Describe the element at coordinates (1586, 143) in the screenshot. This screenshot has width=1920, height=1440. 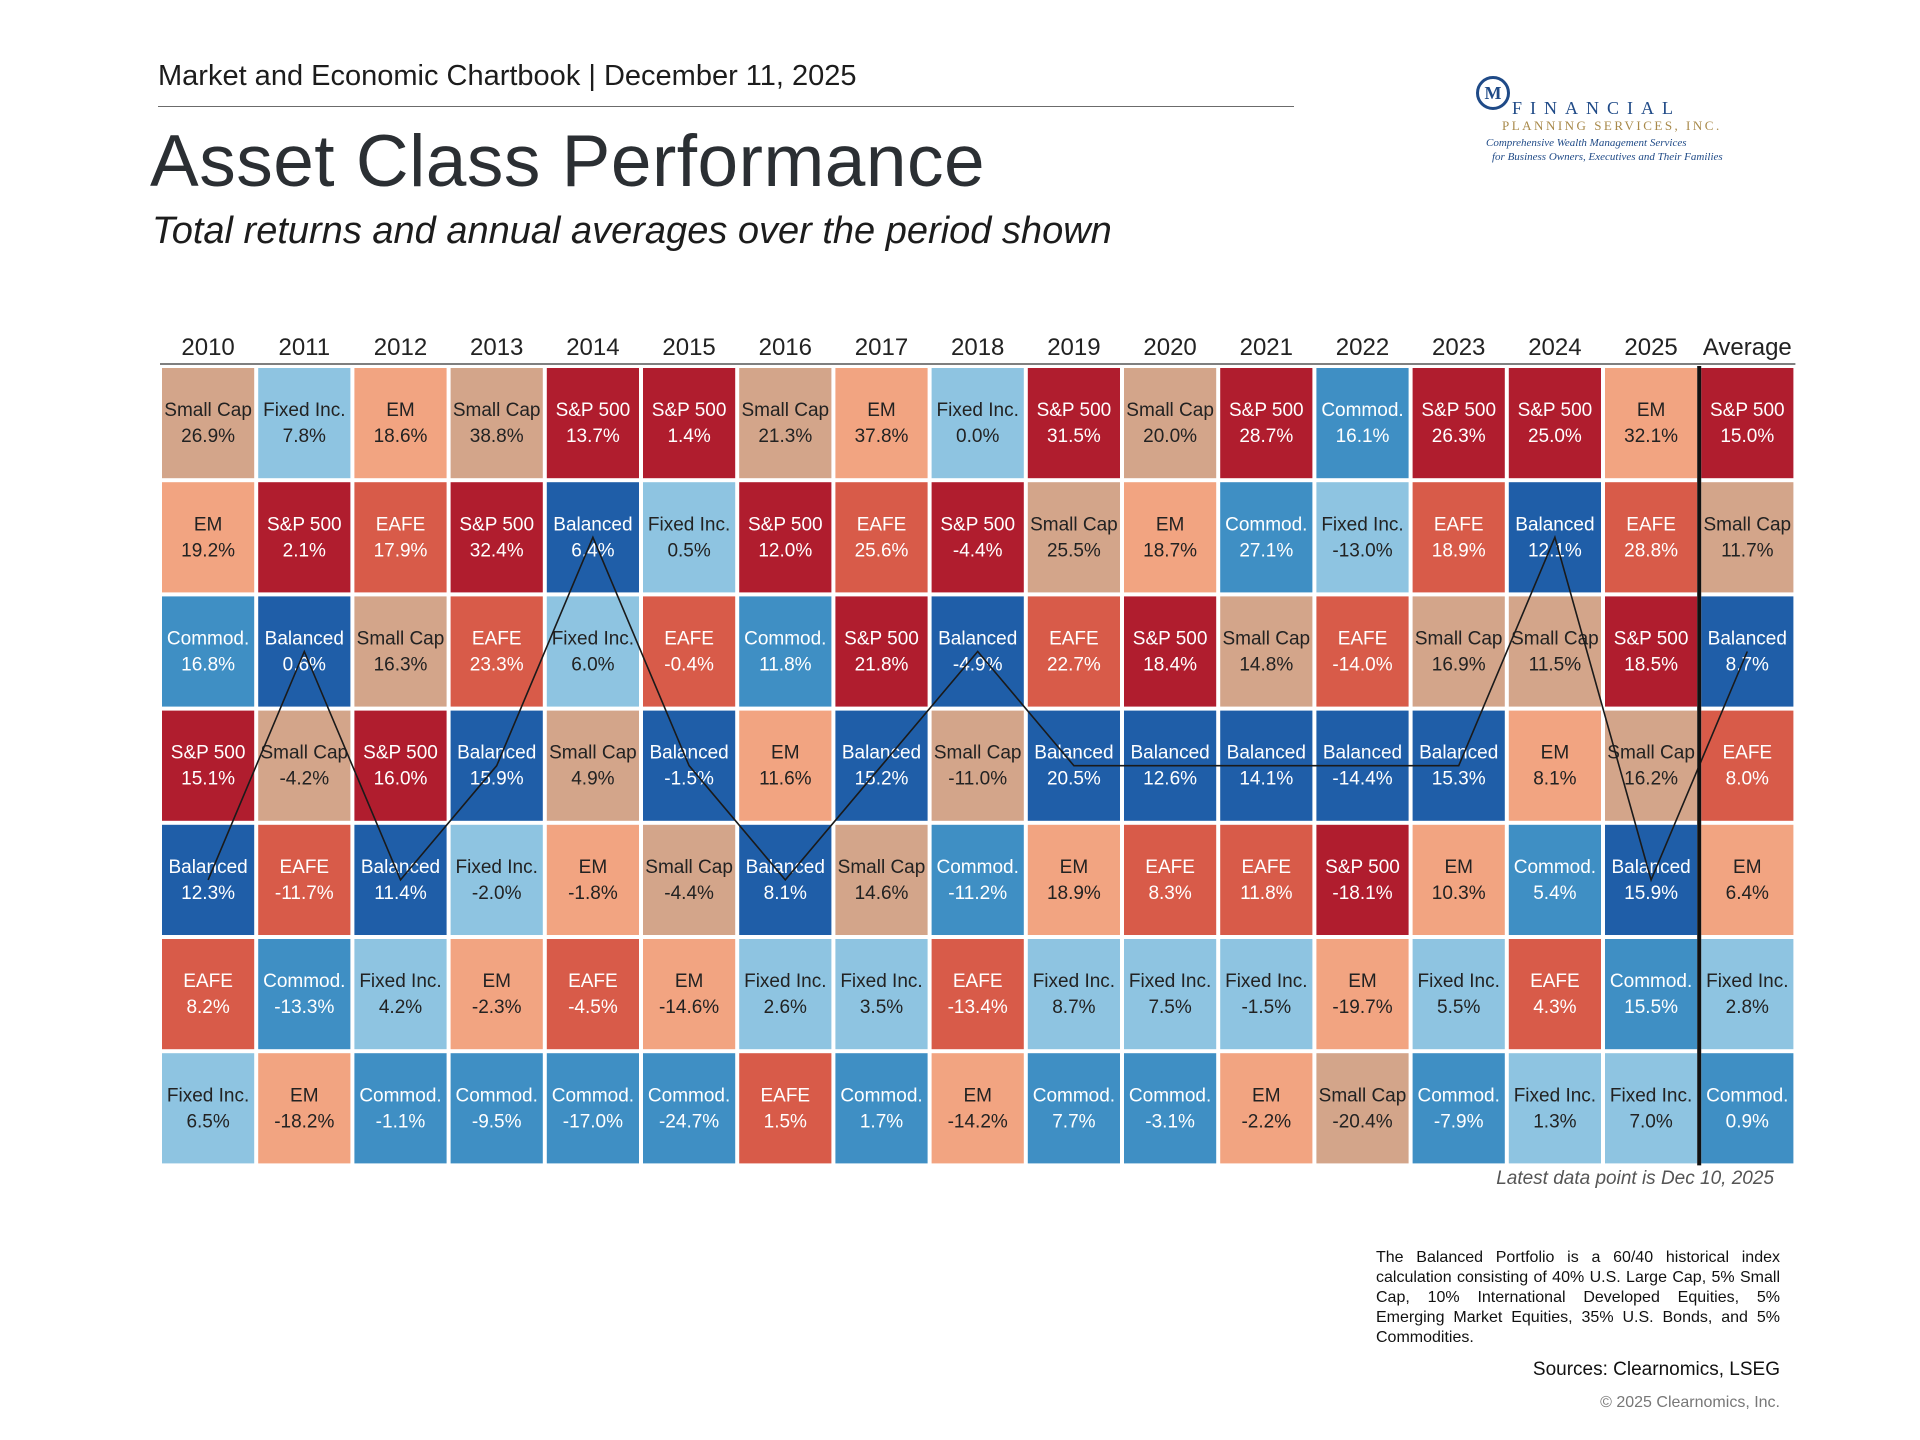
I see `logo-line-3: Comprehensive Wealth Management Services` at that location.